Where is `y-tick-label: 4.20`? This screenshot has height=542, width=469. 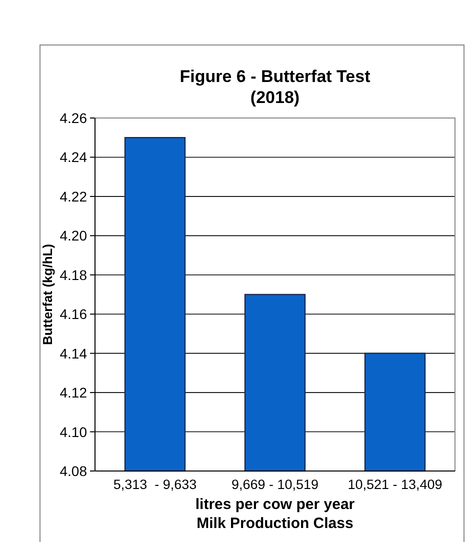
y-tick-label: 4.20 is located at coordinates (74, 236).